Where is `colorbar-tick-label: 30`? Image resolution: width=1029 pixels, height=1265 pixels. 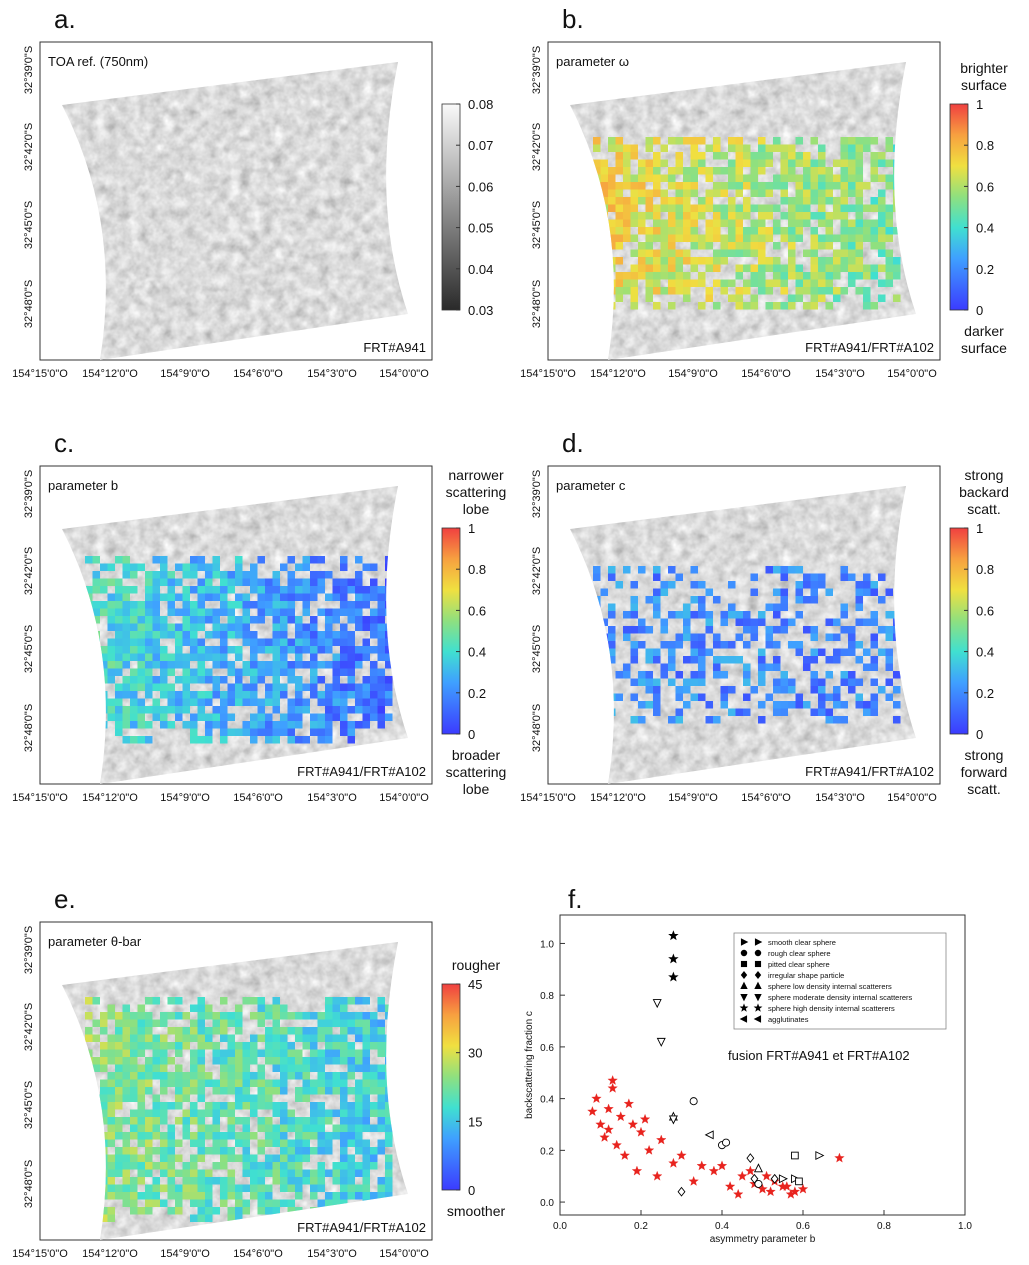 colorbar-tick-label: 30 is located at coordinates (475, 1053).